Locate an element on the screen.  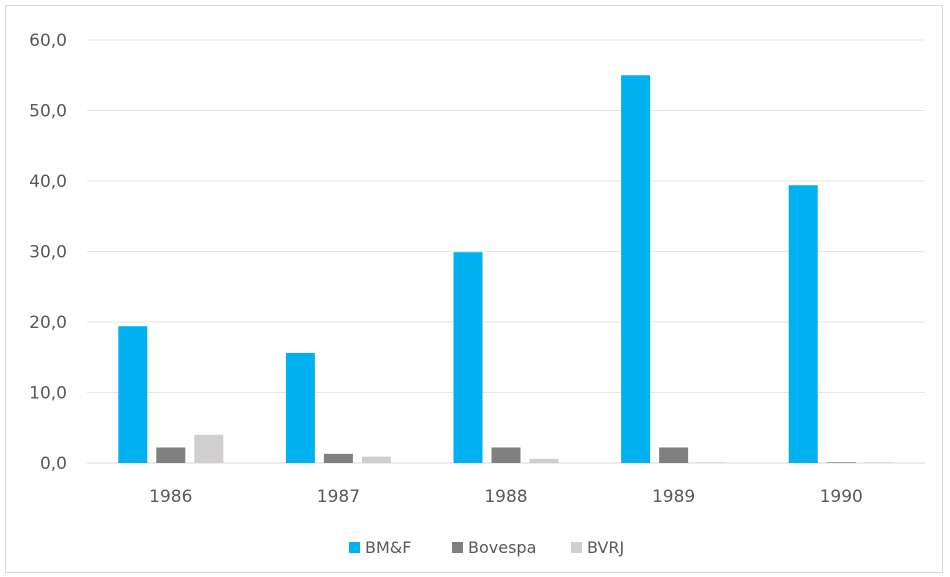
bar-bmf-1986 is located at coordinates (133, 394).